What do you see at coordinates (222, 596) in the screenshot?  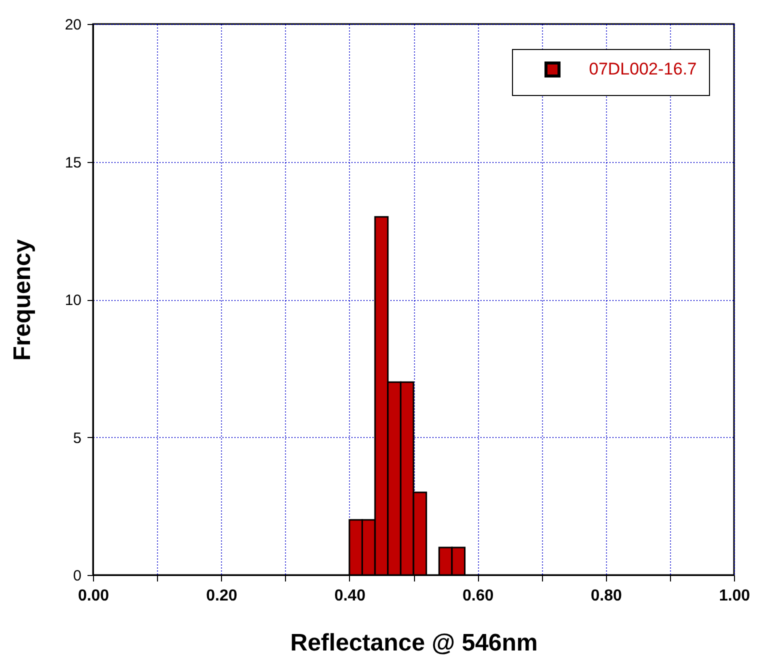 I see `x-tick-label: 0.20` at bounding box center [222, 596].